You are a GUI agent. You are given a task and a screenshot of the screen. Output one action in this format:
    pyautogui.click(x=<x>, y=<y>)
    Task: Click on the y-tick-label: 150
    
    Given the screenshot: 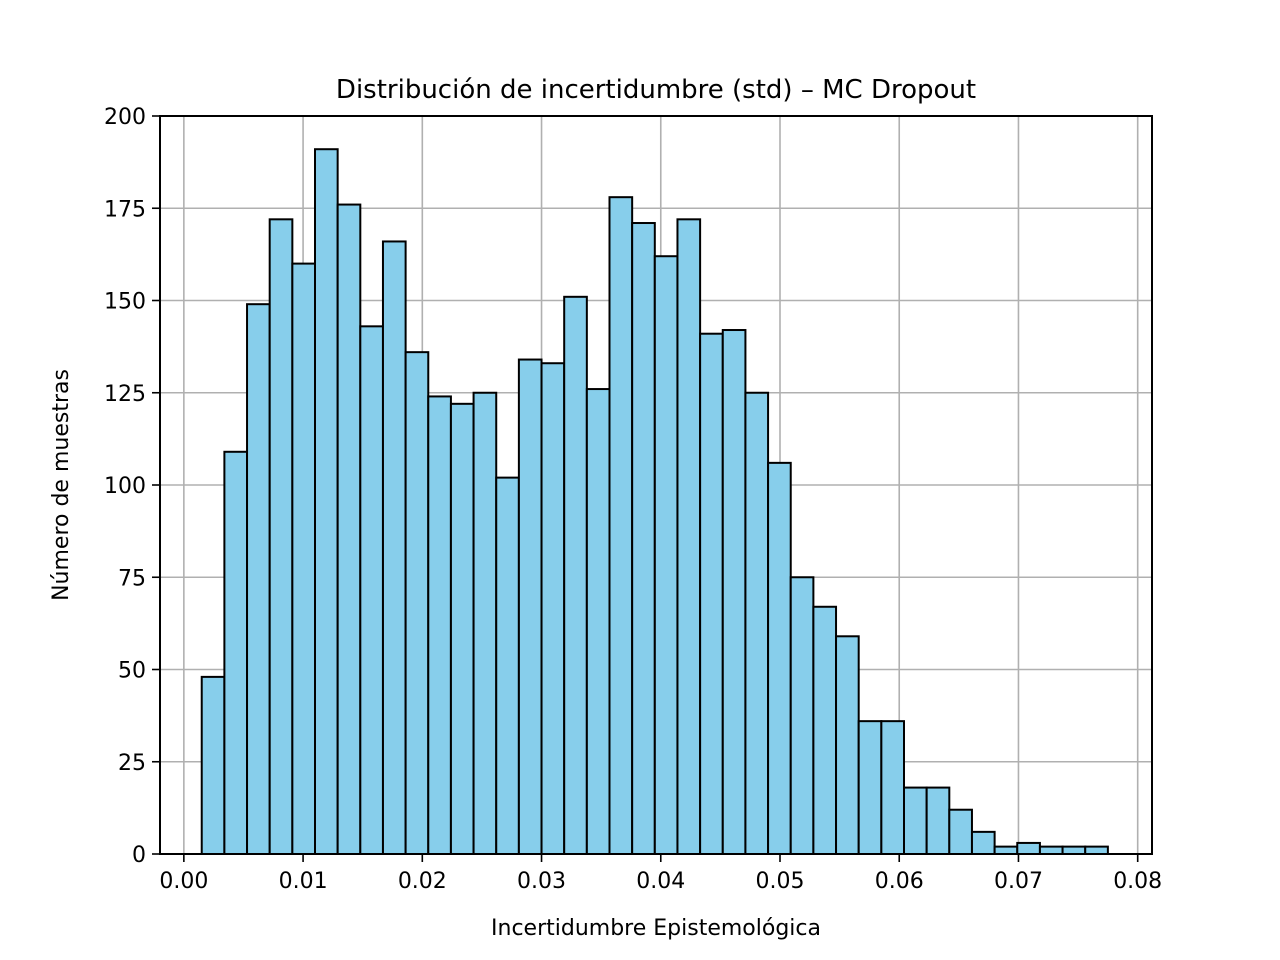 What is the action you would take?
    pyautogui.click(x=125, y=302)
    